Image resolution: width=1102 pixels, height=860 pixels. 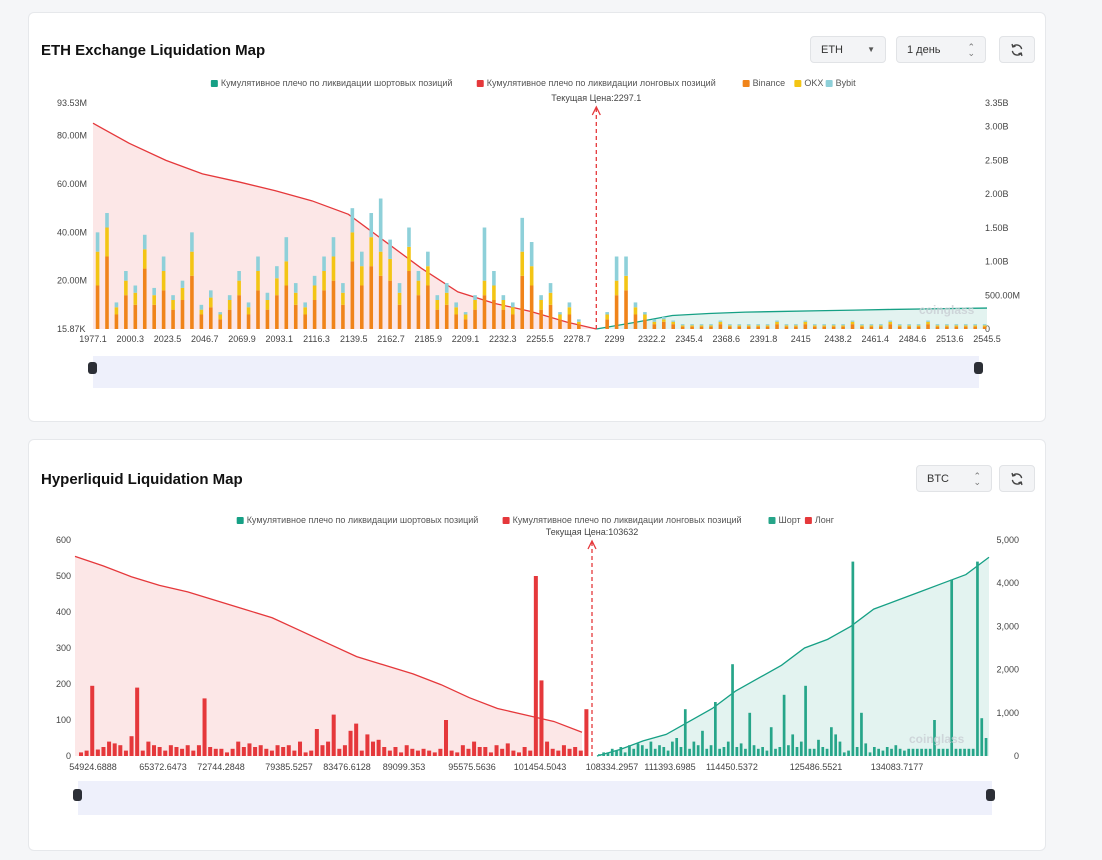 I want to click on zoom-slider-track, so click(x=535, y=798).